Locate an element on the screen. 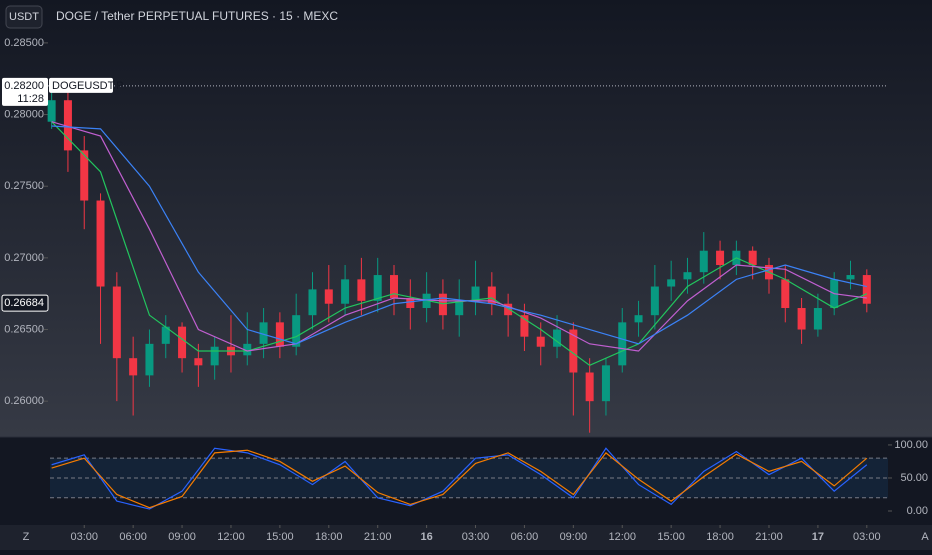  y-tick-label: 50.00 is located at coordinates (914, 478).